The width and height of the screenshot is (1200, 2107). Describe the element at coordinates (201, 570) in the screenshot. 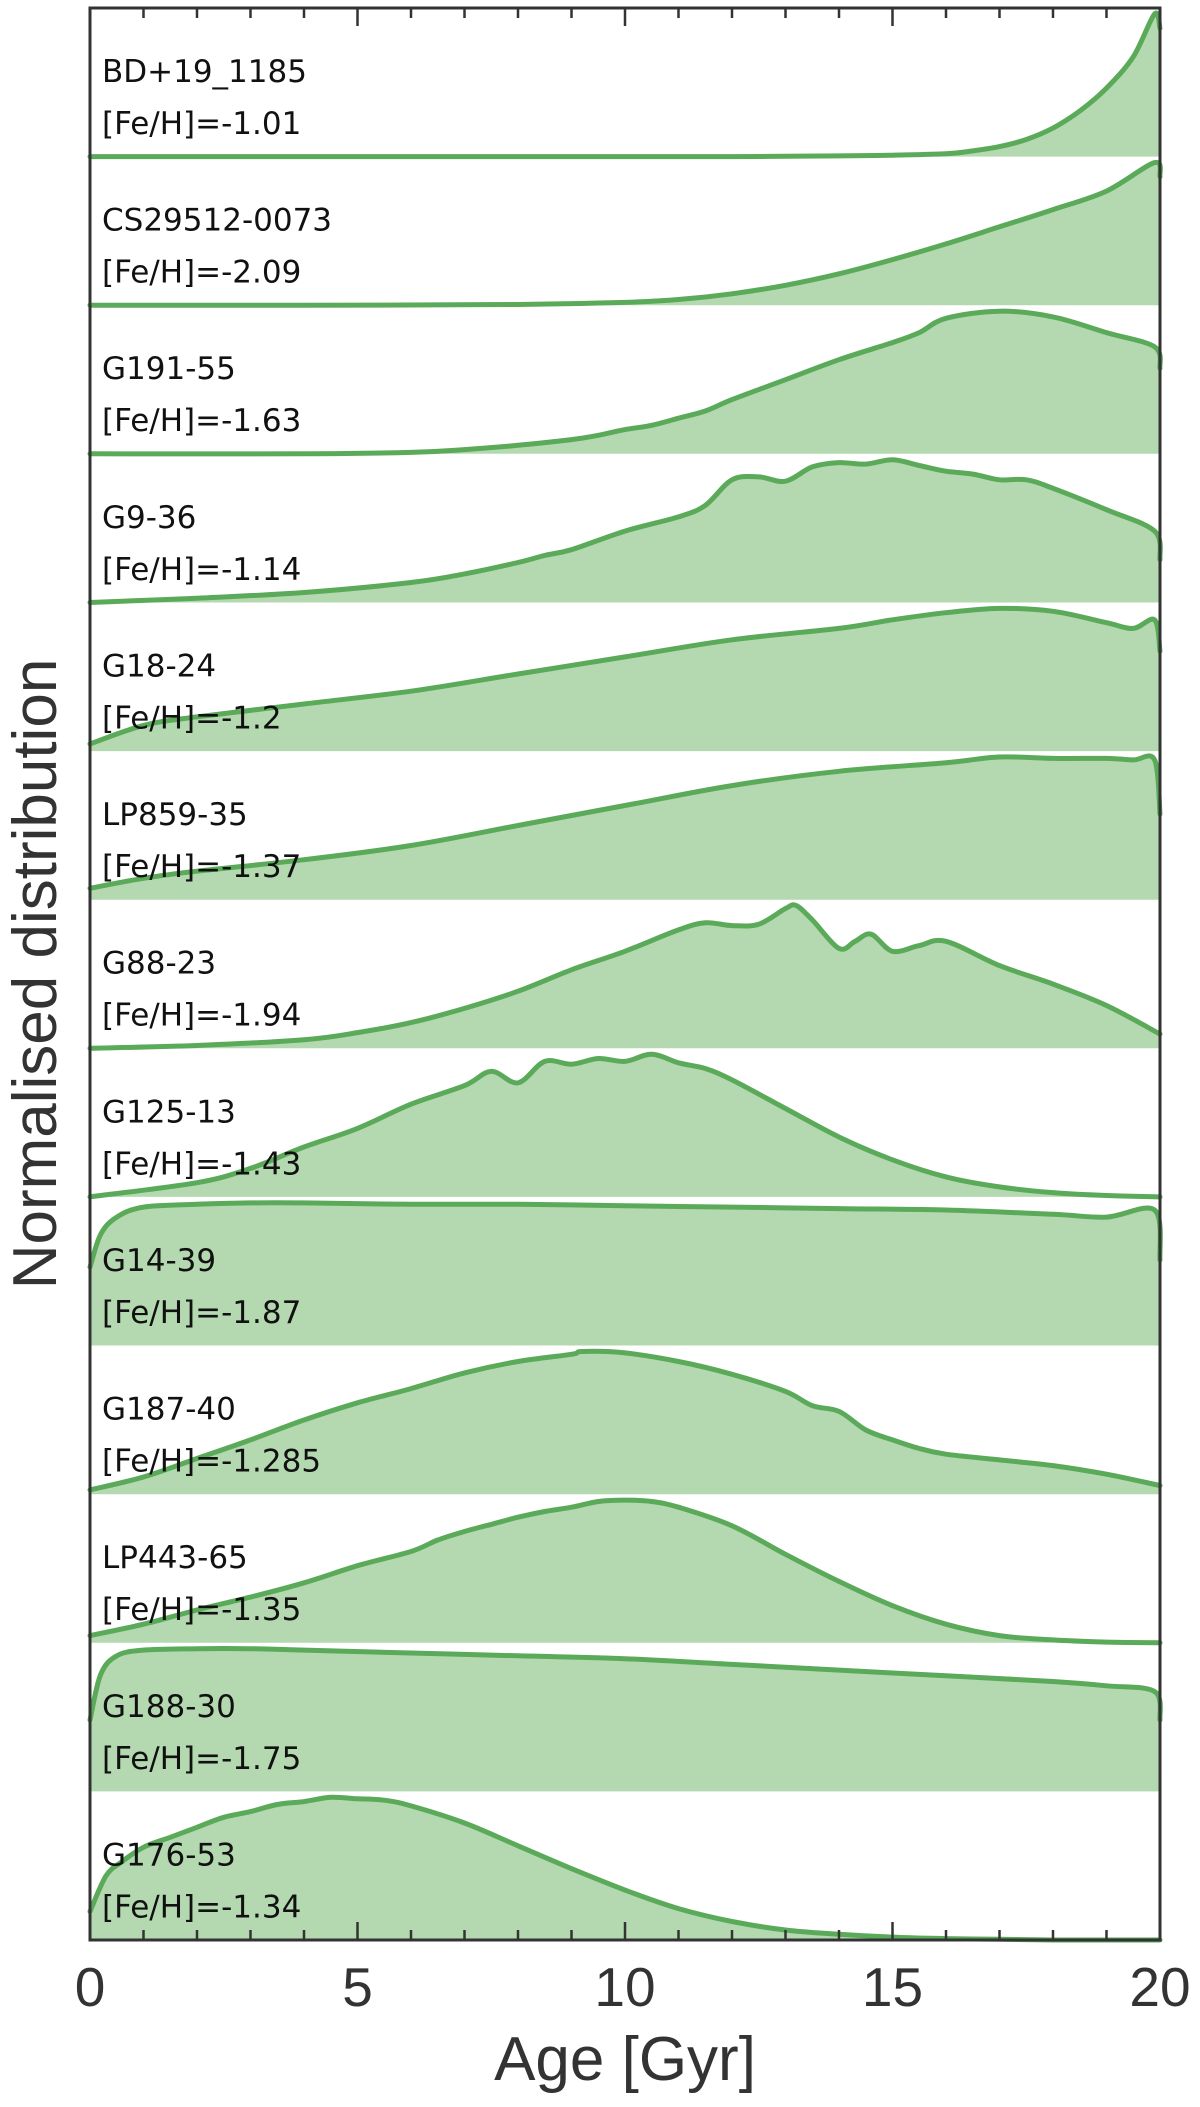

I see `metallicity-label: [Fe/H]=-1.14` at that location.